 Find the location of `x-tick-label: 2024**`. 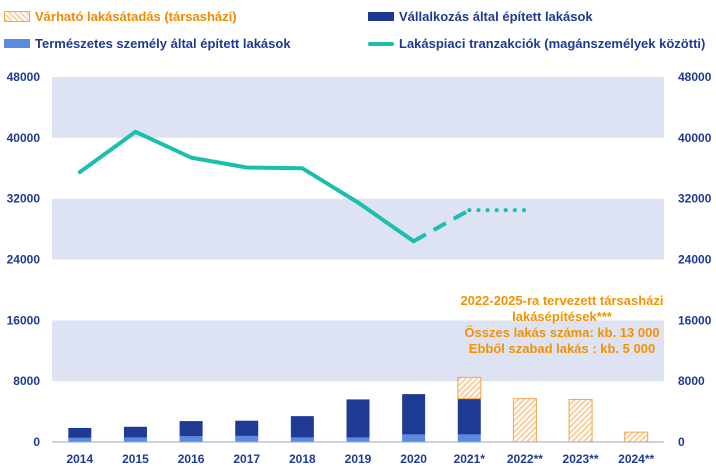

x-tick-label: 2024** is located at coordinates (636, 459).